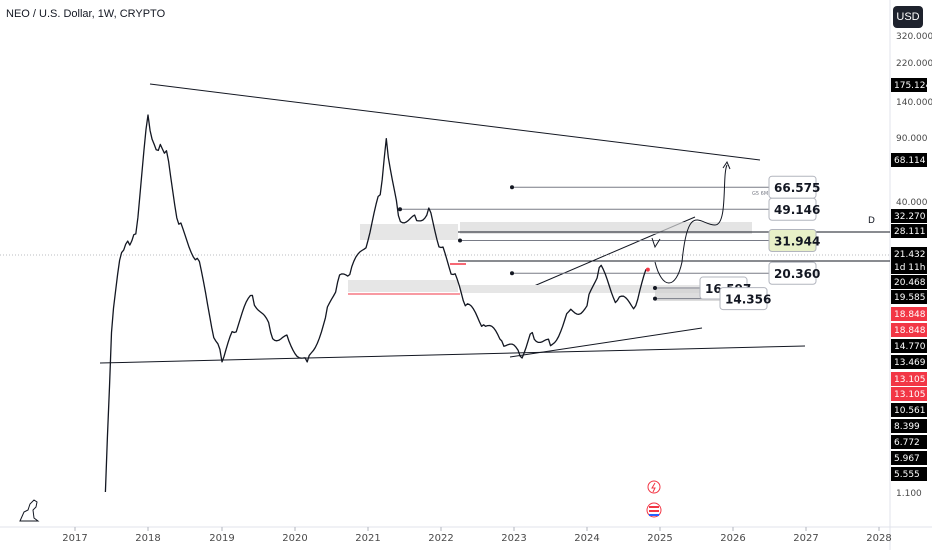 This screenshot has width=932, height=550. I want to click on dinosaur-icon, so click(29, 510).